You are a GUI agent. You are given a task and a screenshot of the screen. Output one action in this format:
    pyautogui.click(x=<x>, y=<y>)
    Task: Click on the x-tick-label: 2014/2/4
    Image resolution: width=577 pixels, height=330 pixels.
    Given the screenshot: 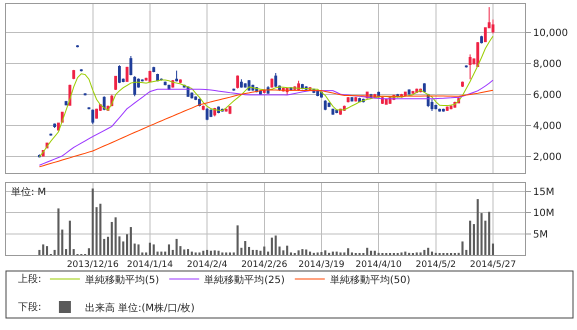 What is the action you would take?
    pyautogui.click(x=207, y=265)
    